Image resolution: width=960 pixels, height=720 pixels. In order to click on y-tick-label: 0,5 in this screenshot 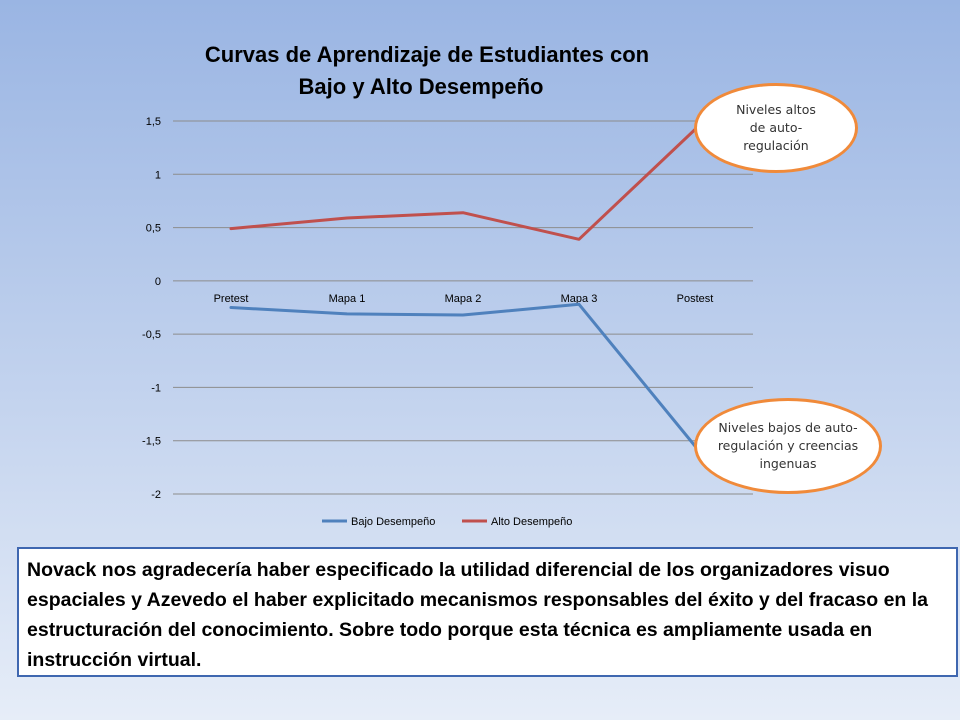, I will do `click(153, 229)`.